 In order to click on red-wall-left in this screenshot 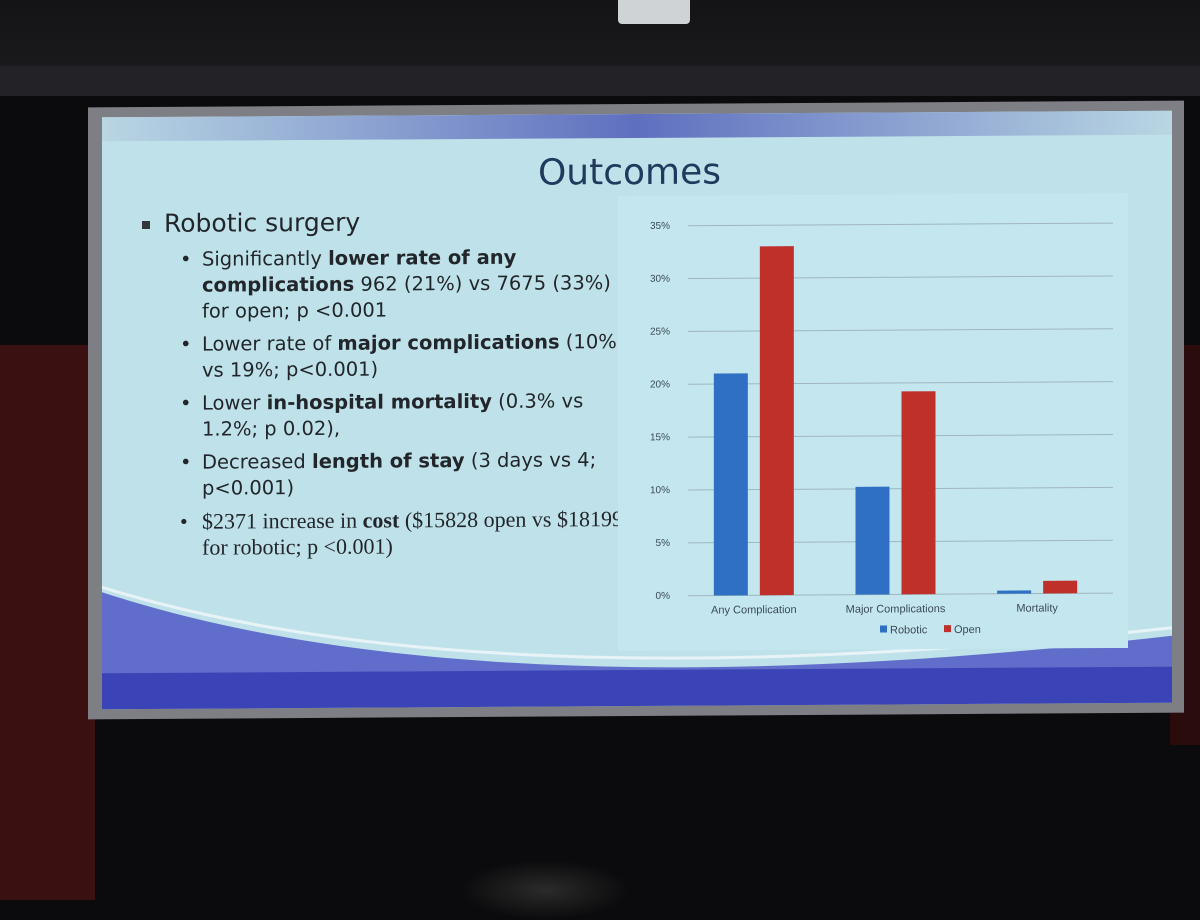, I will do `click(47, 622)`.